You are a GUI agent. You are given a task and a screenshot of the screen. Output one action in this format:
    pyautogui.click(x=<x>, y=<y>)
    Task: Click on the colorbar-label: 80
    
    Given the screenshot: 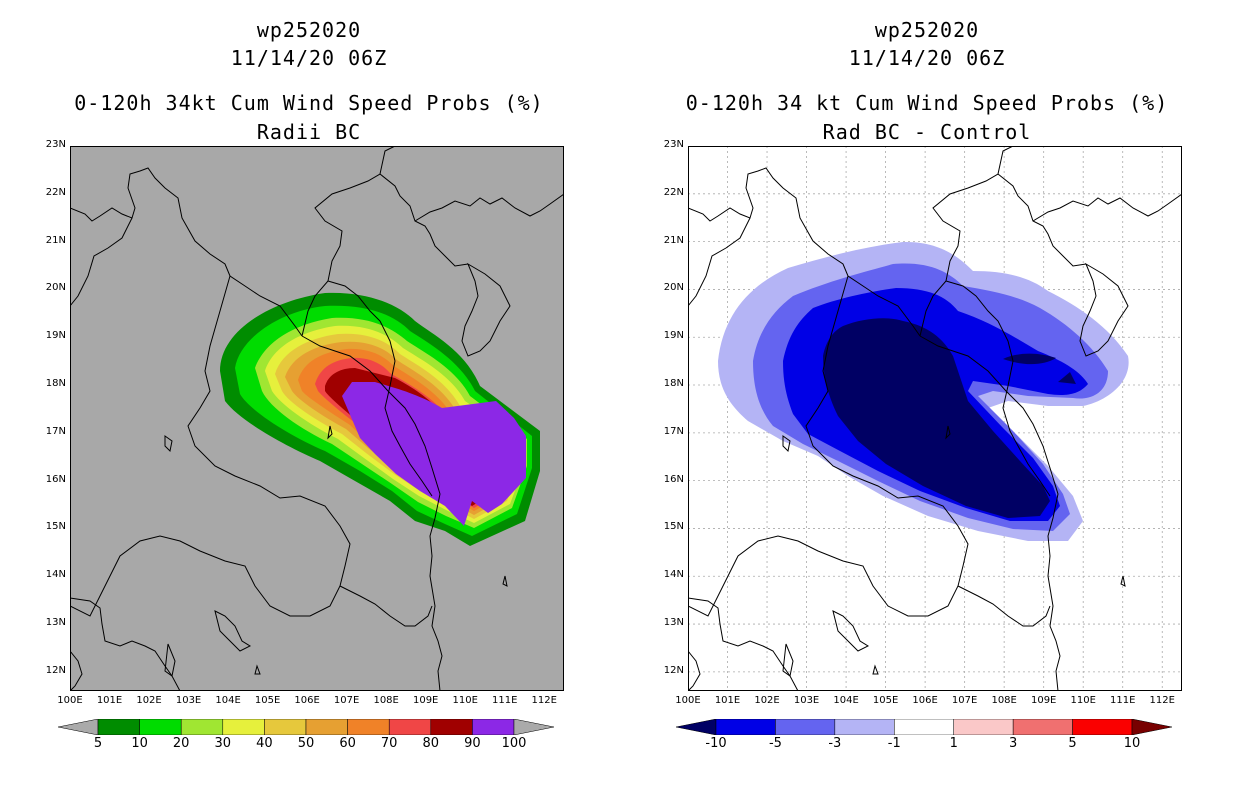 What is the action you would take?
    pyautogui.click(x=431, y=743)
    